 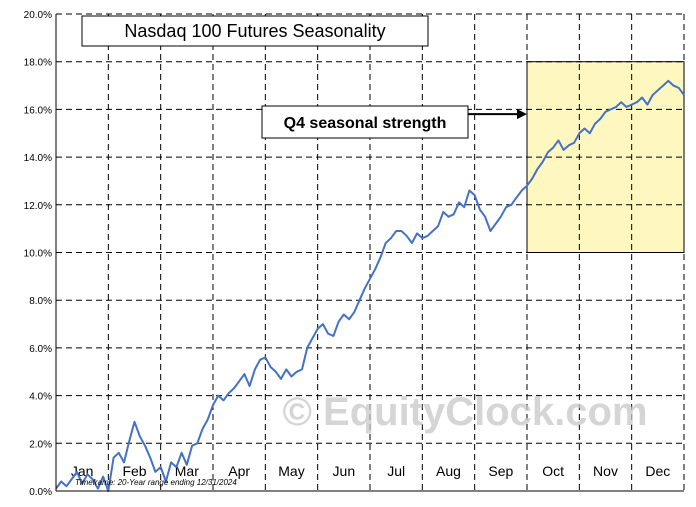 I want to click on x-tick-label: Nov, so click(x=605, y=471).